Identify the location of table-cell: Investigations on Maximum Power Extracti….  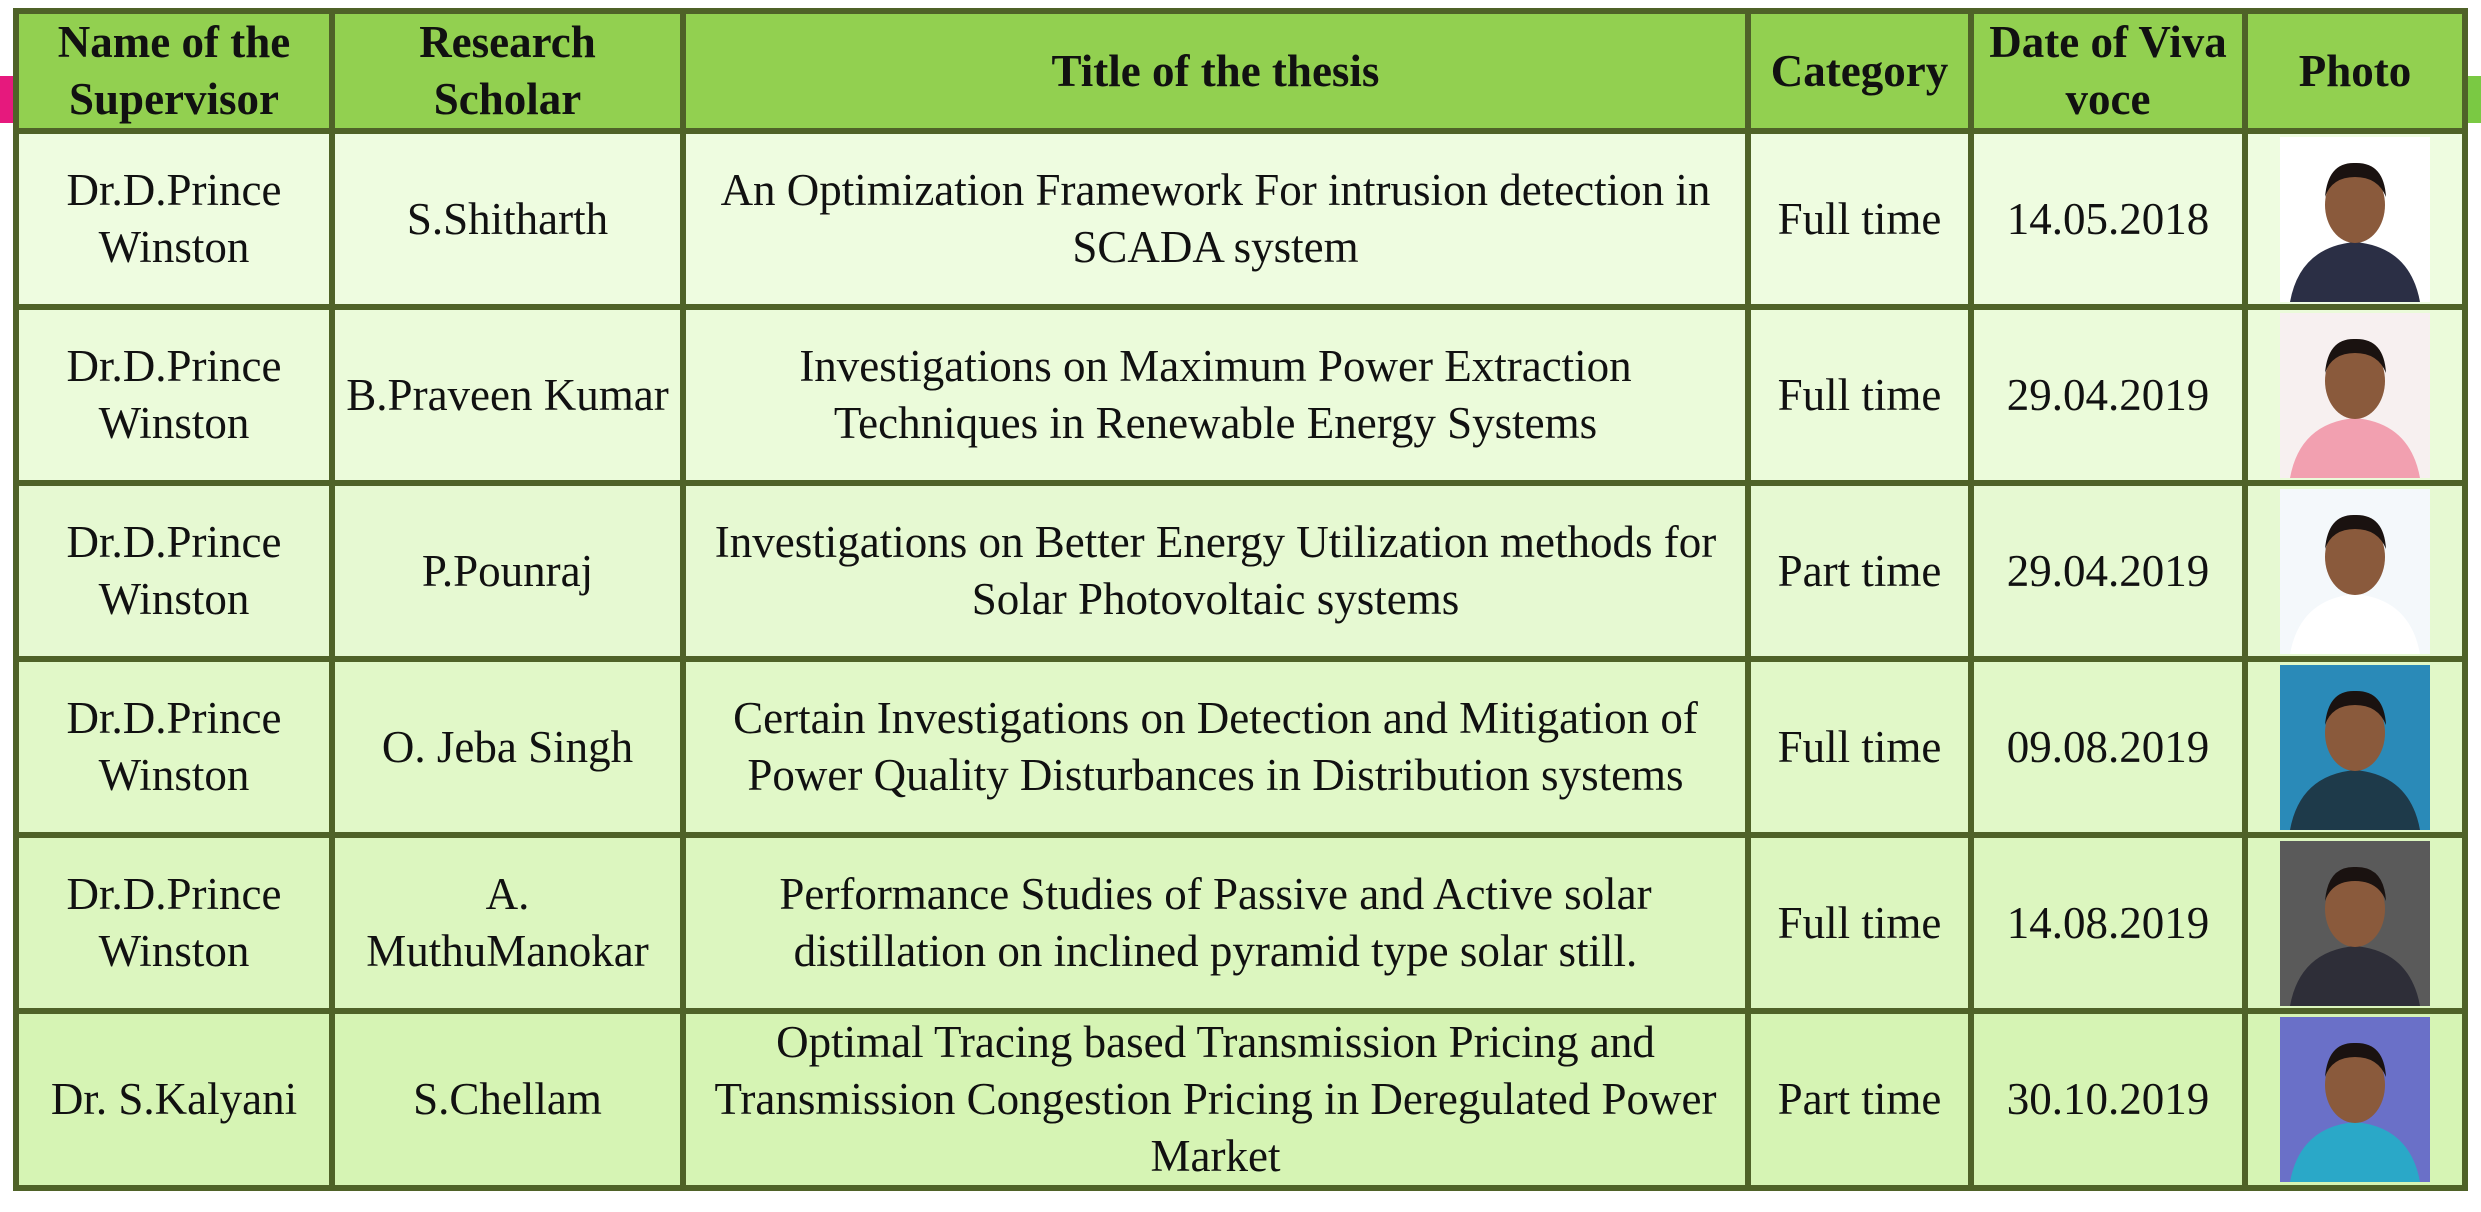
(1215, 395).